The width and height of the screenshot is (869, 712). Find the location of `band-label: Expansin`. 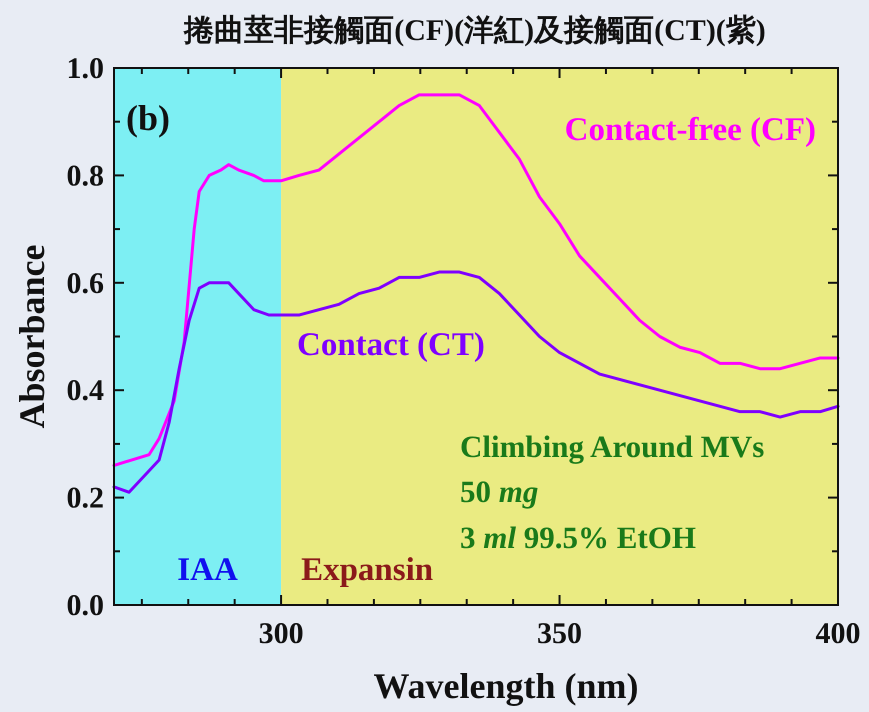

band-label: Expansin is located at coordinates (367, 570).